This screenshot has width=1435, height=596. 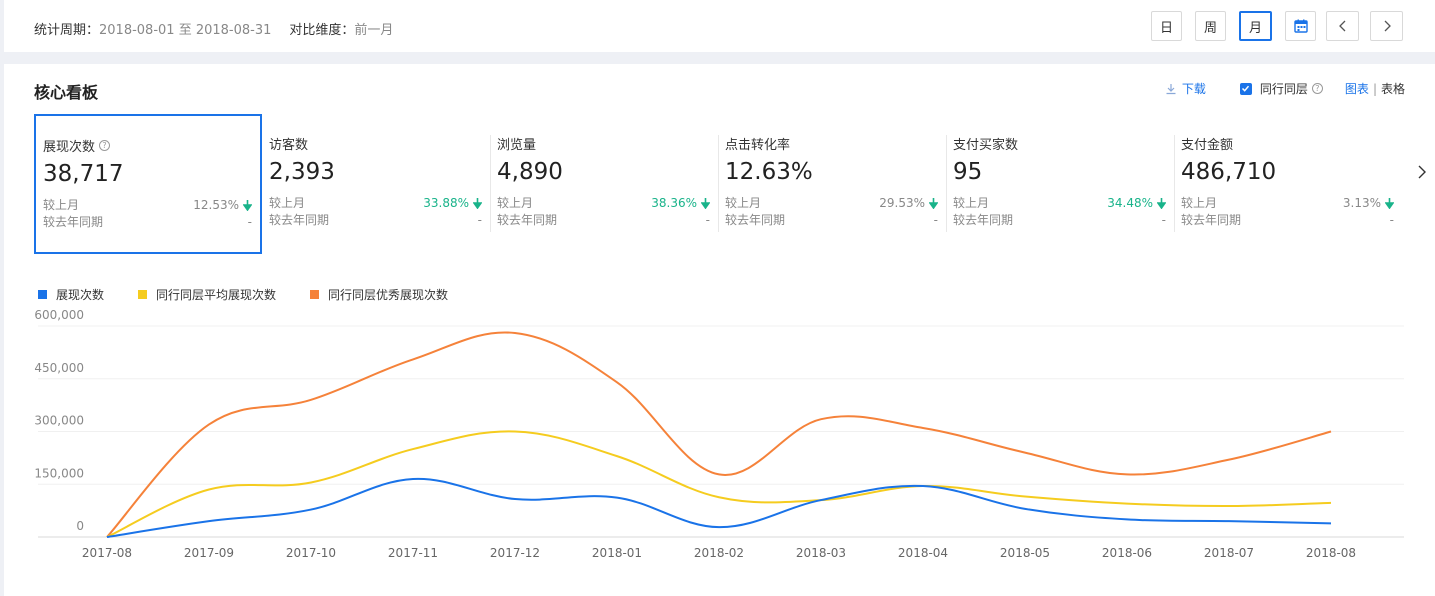 I want to click on peer-checkbox: 同行同层 ?, so click(x=1281, y=88).